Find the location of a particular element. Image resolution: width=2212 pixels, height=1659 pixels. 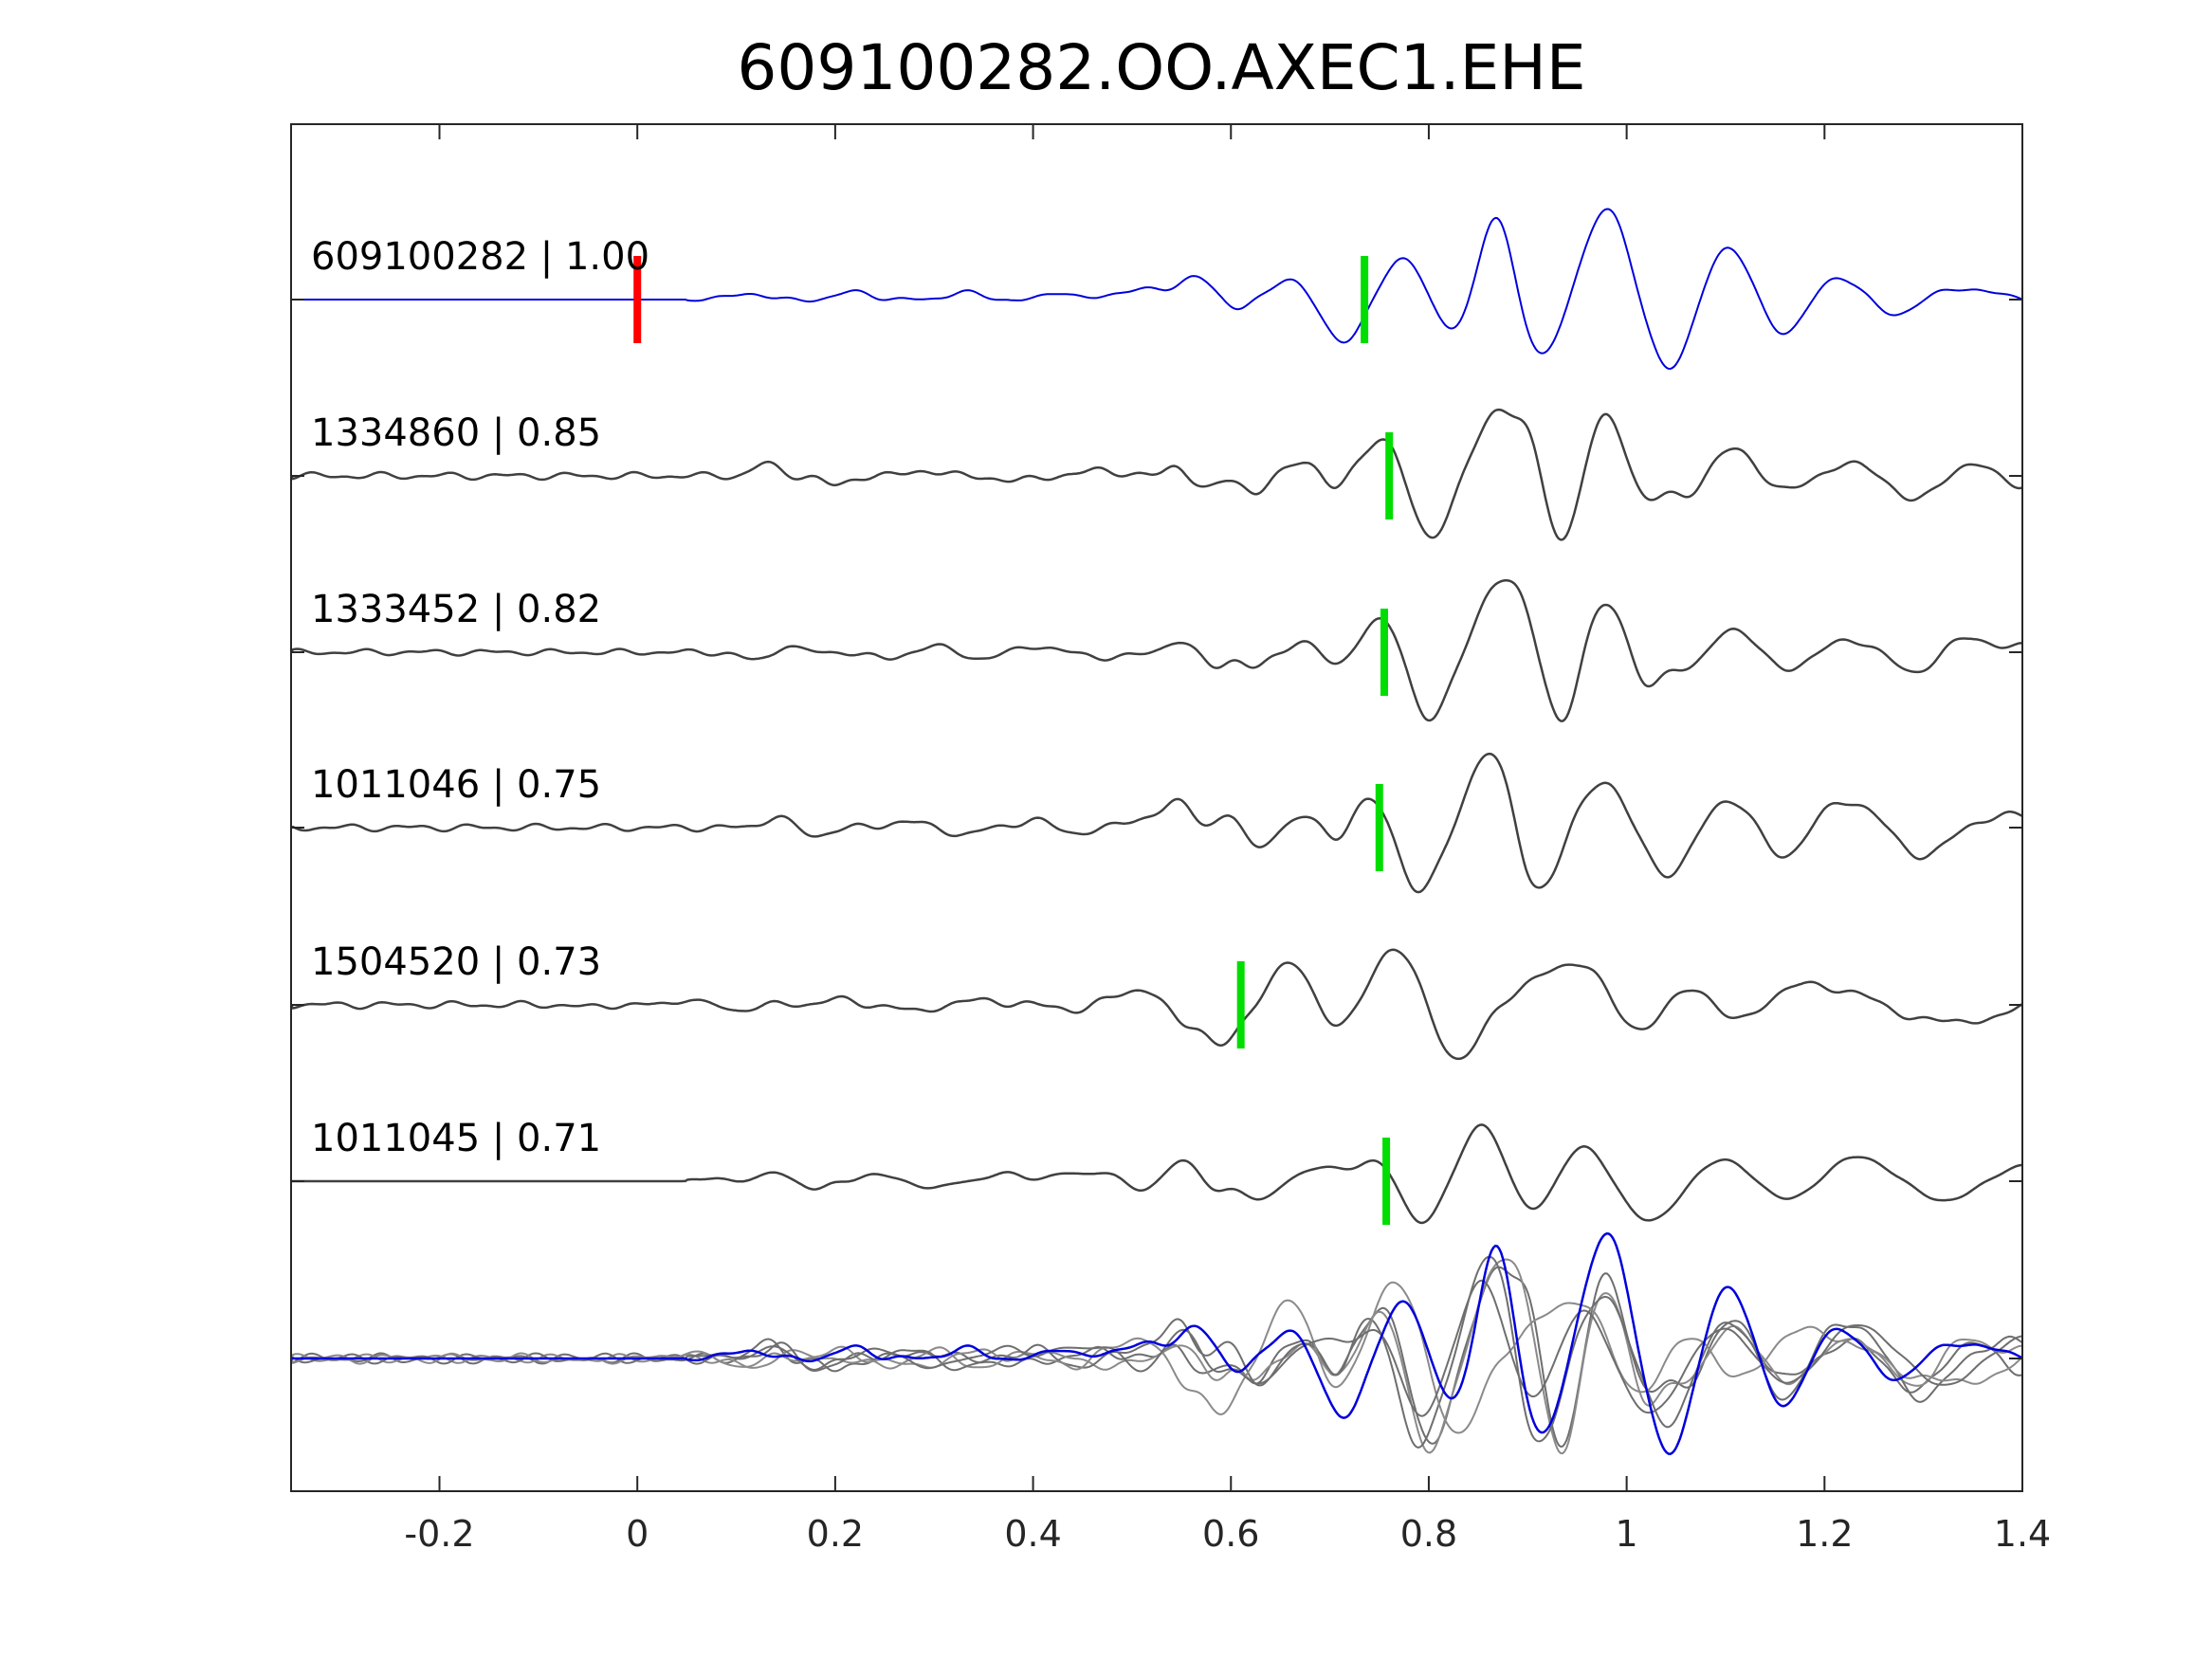

trace-label-3: 1333452 | 0.82 is located at coordinates (456, 609).